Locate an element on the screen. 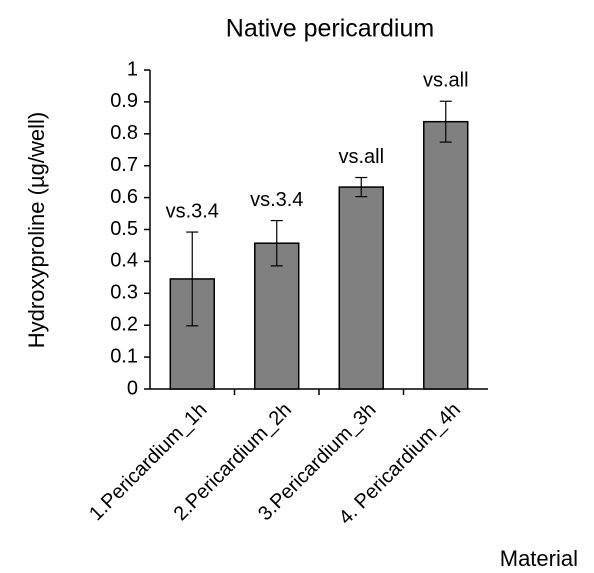  y-axis-label: Hydroxyproline (µg/well) is located at coordinates (36, 230).